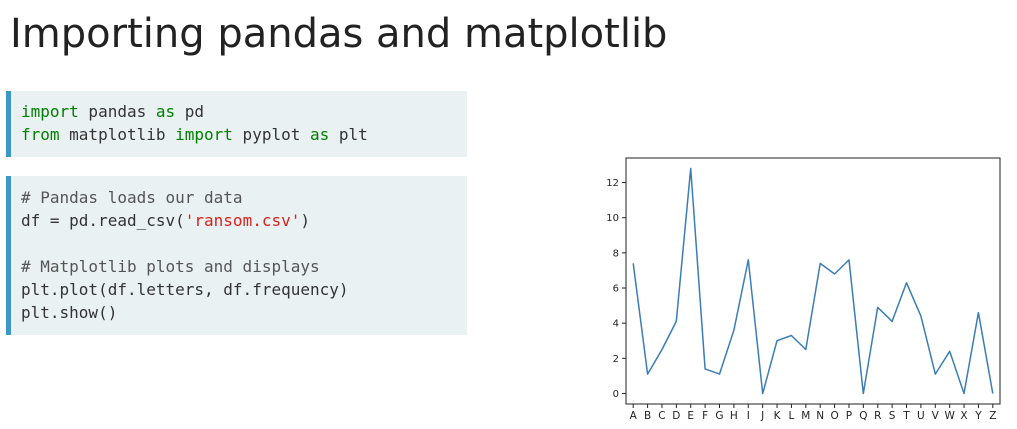 The width and height of the screenshot is (1017, 429). I want to click on code-line: # Matplotlib plots and displays, so click(170, 266).